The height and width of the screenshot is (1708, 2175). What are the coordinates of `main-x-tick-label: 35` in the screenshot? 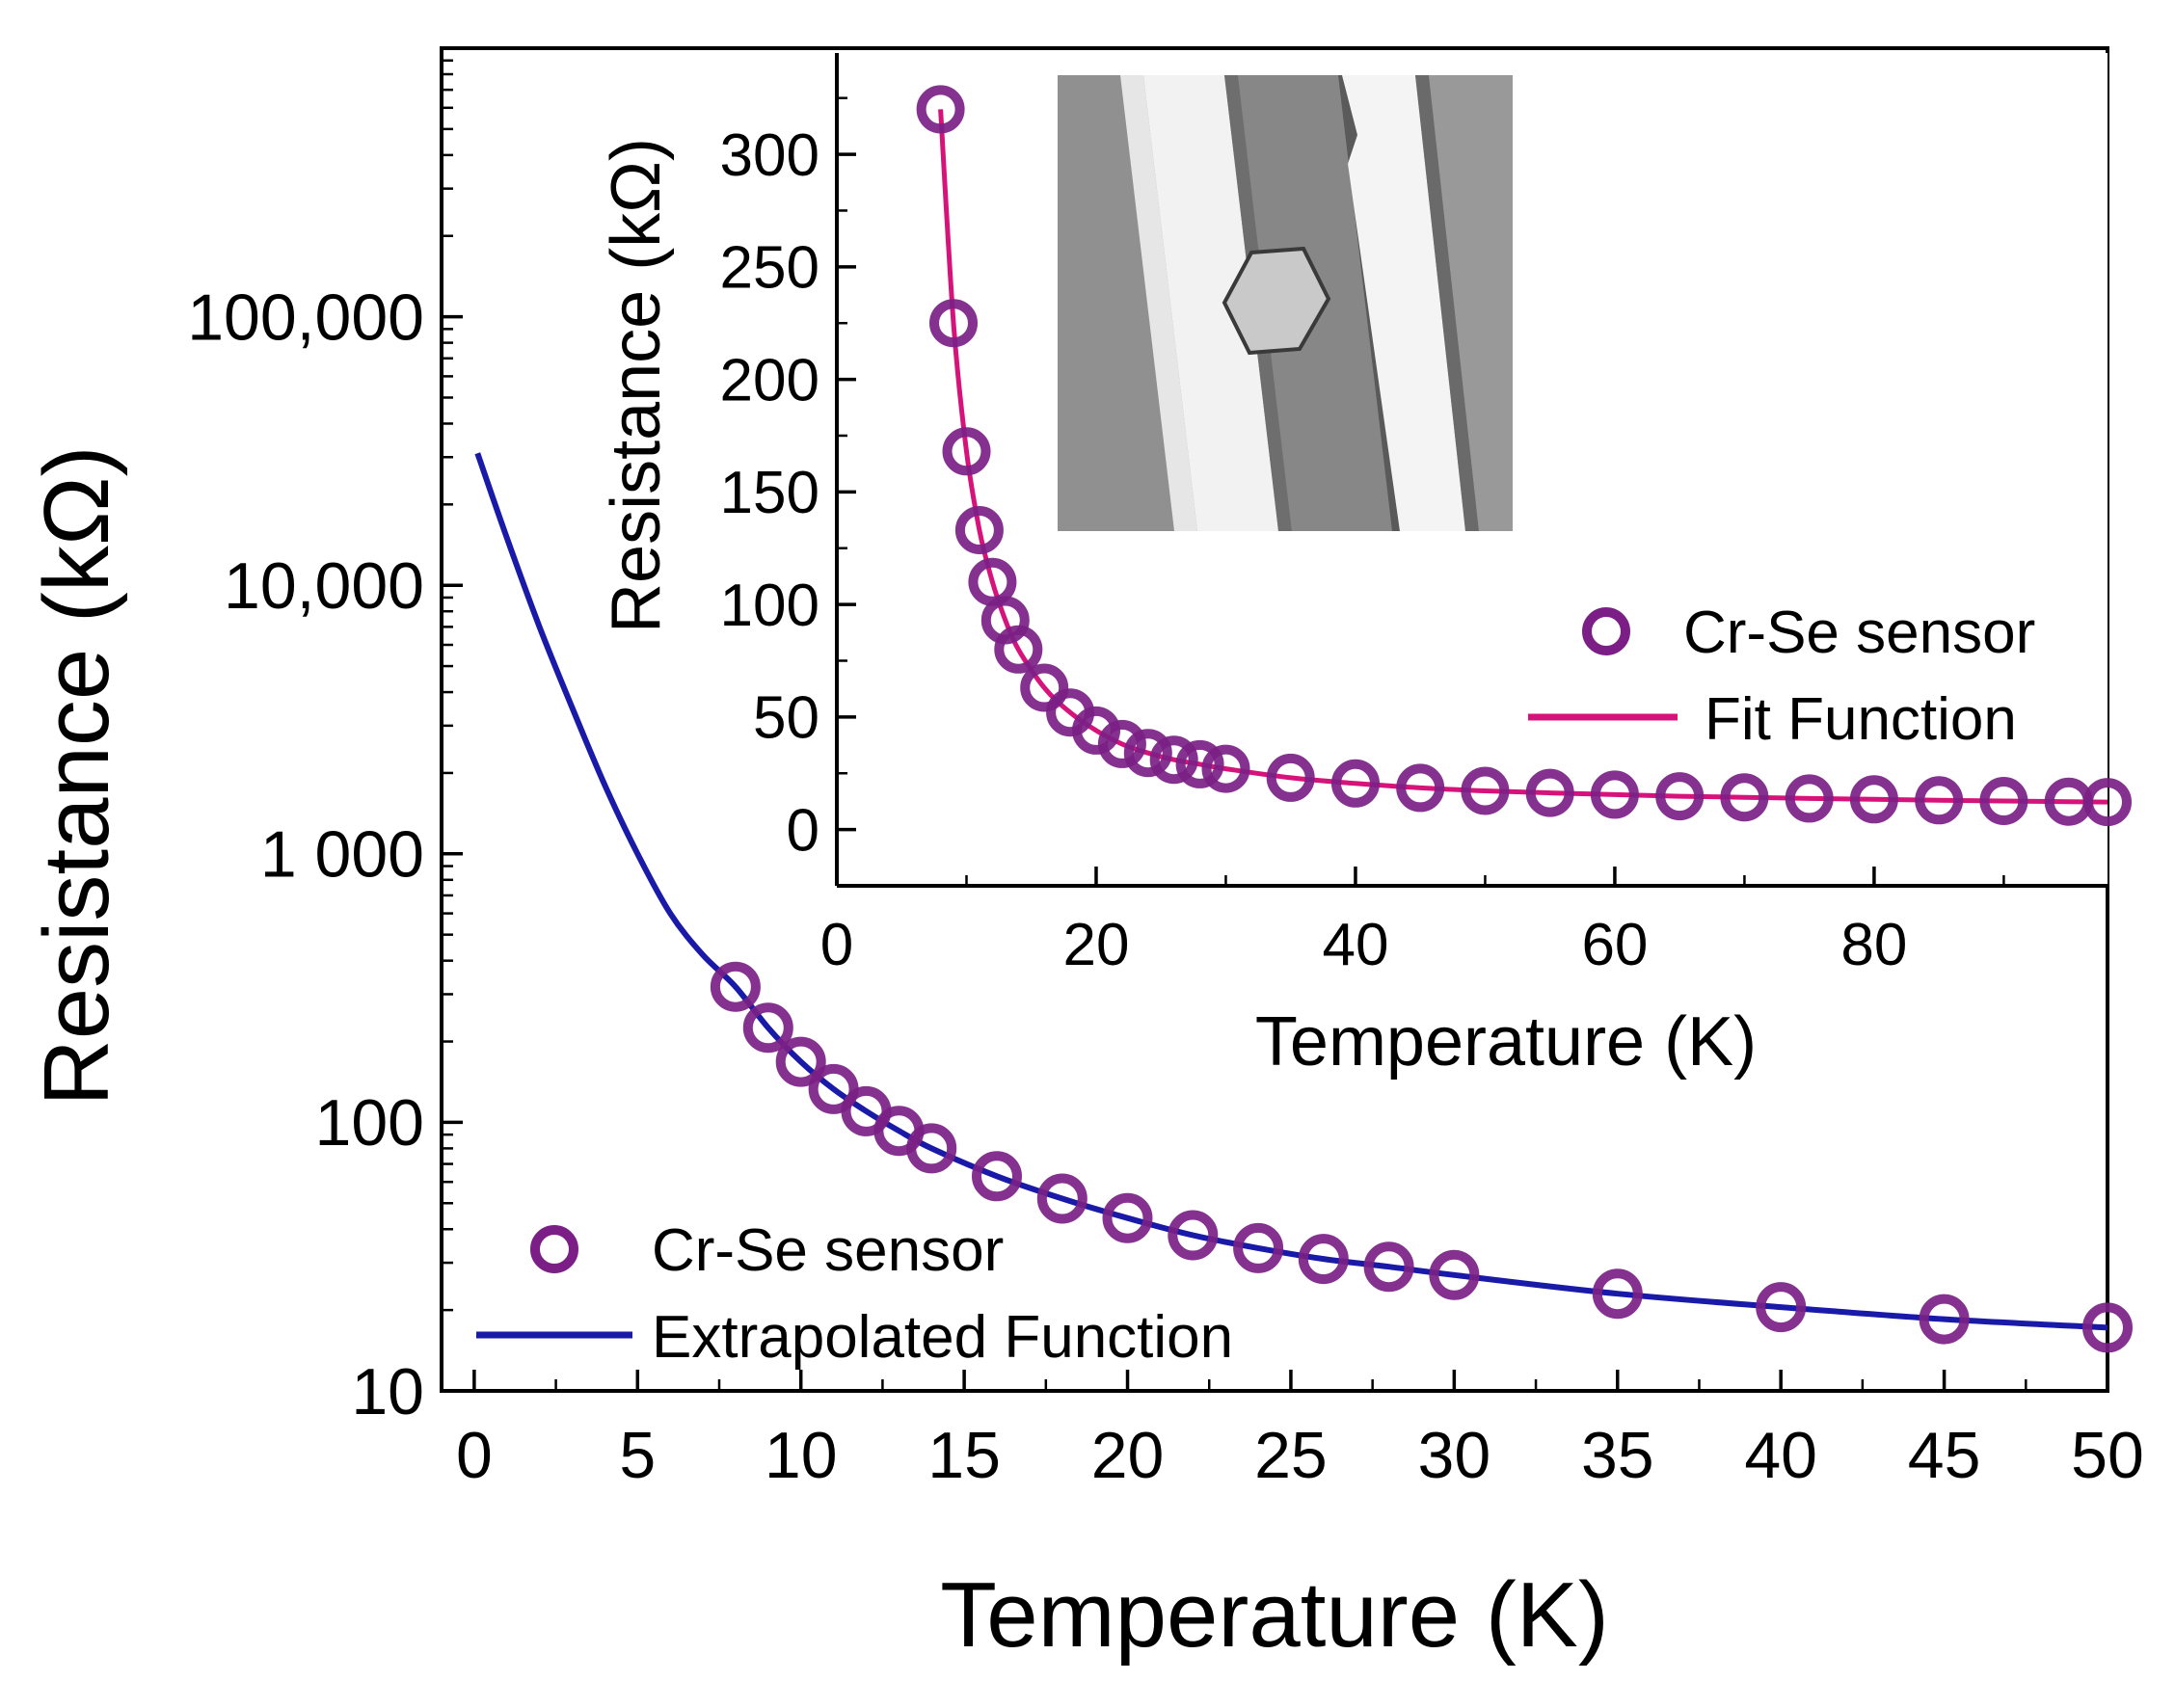 It's located at (1617, 1455).